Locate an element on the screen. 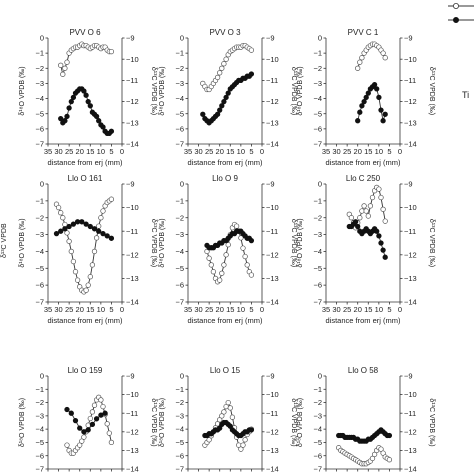 Image resolution: width=474 pixels, height=474 pixels. legend-filled-marker is located at coordinates (455, 19).